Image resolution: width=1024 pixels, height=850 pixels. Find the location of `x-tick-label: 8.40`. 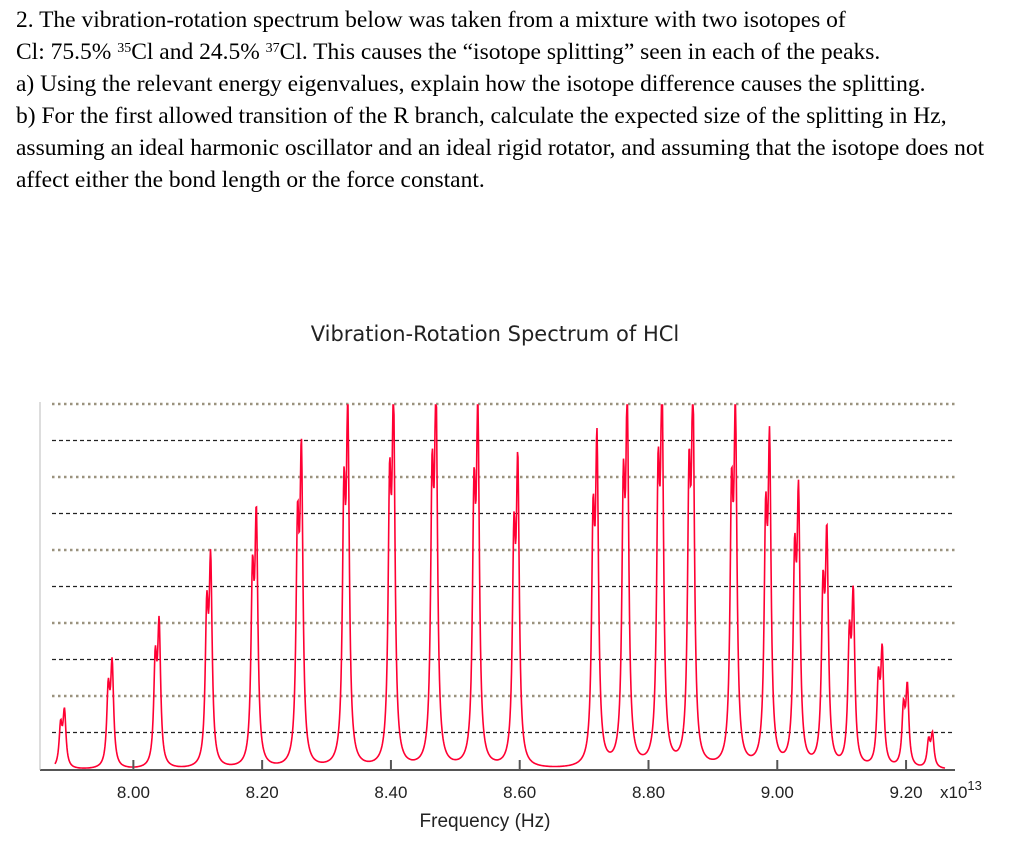

x-tick-label: 8.40 is located at coordinates (390, 792).